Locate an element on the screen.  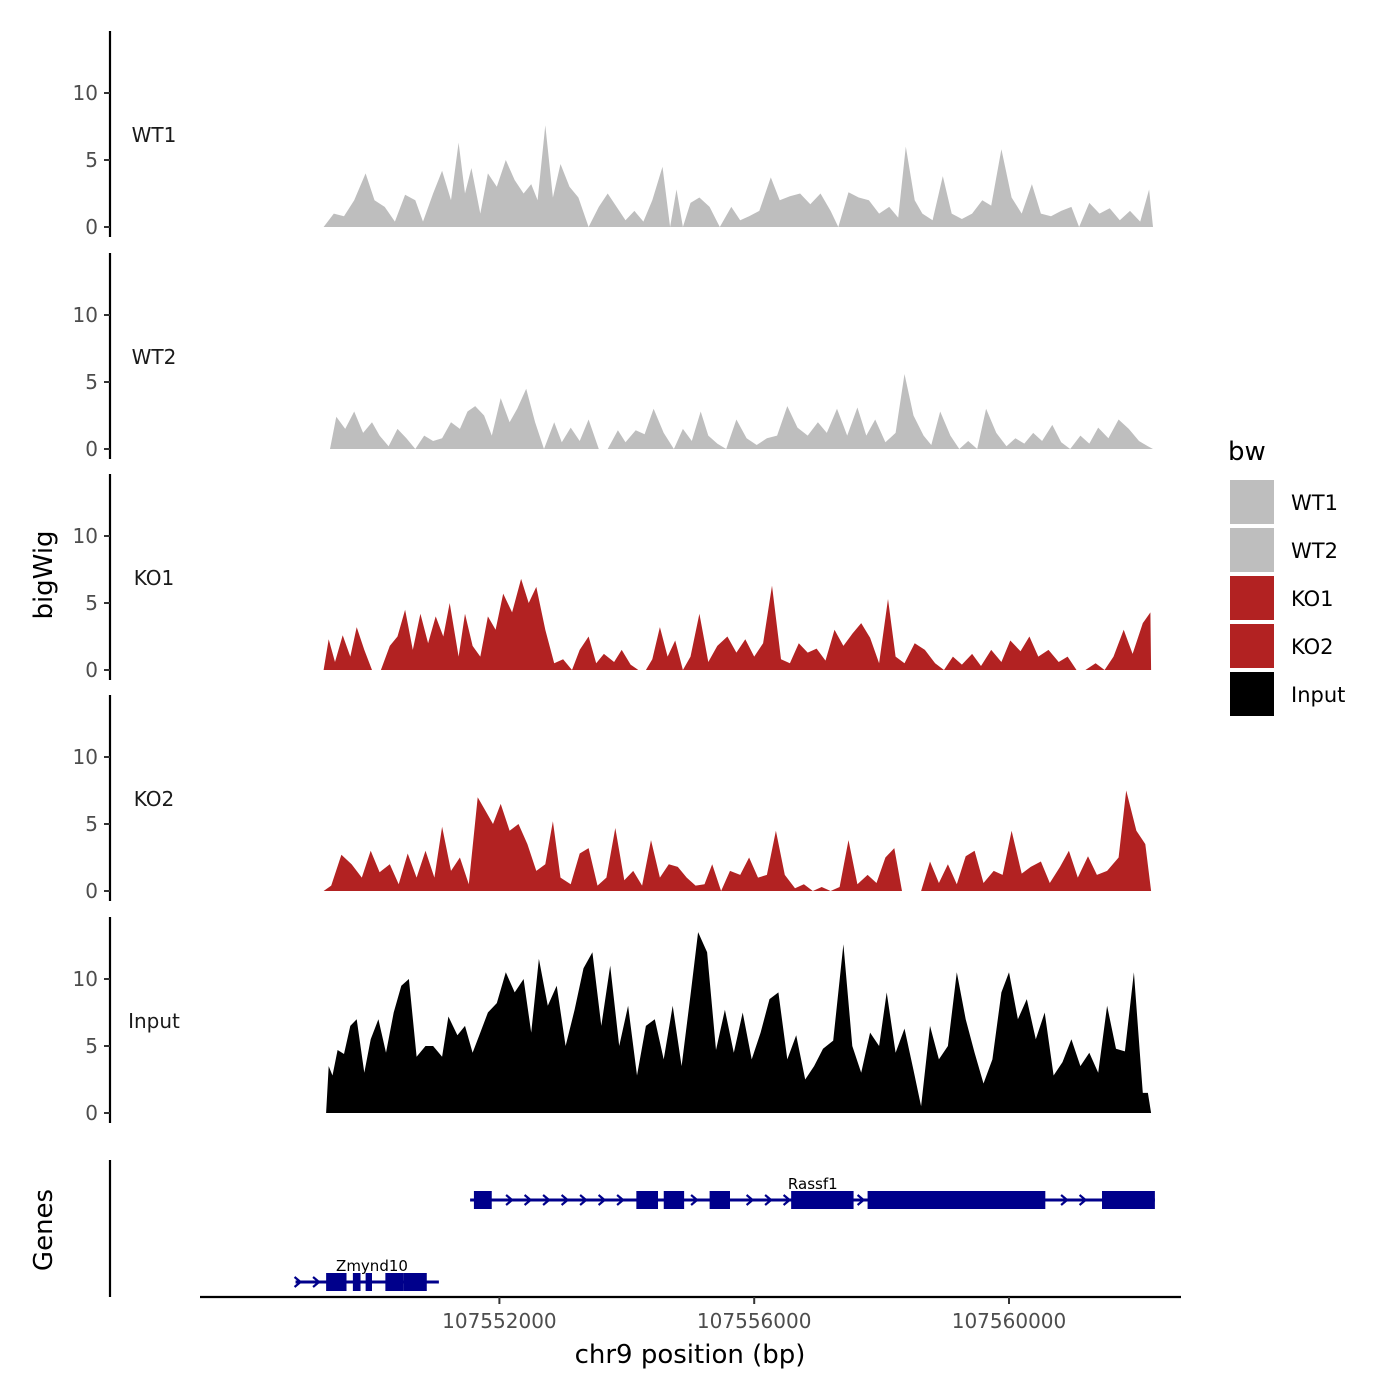
legend-title: bw is located at coordinates (1247, 452).